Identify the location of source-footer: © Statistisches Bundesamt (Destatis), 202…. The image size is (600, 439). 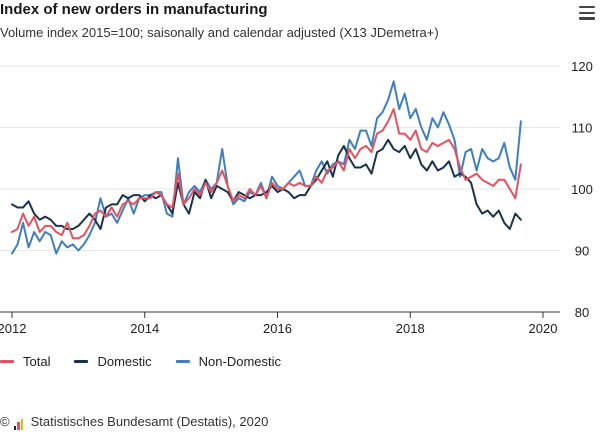
(134, 422).